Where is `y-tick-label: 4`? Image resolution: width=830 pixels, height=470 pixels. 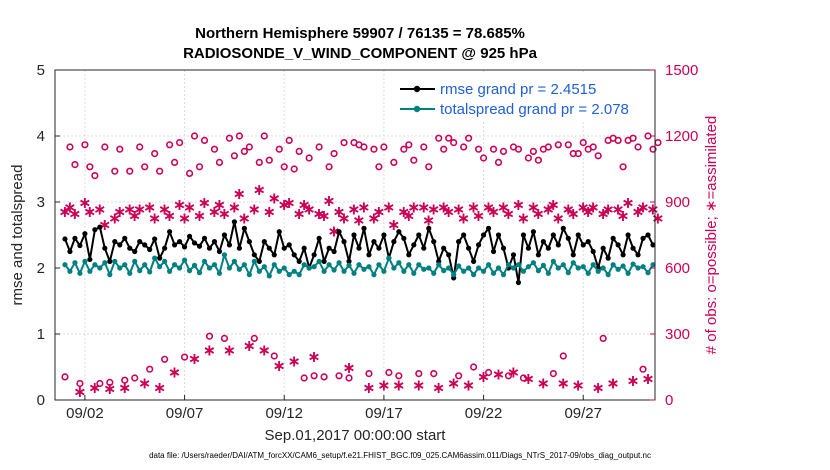
y-tick-label: 4 is located at coordinates (41, 136).